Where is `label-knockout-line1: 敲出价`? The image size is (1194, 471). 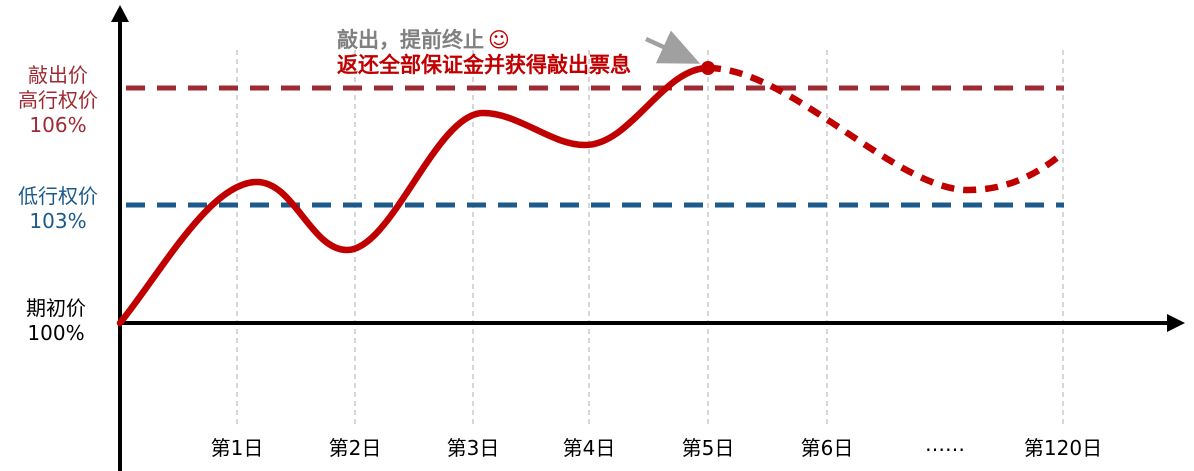 label-knockout-line1: 敲出价 is located at coordinates (58, 75).